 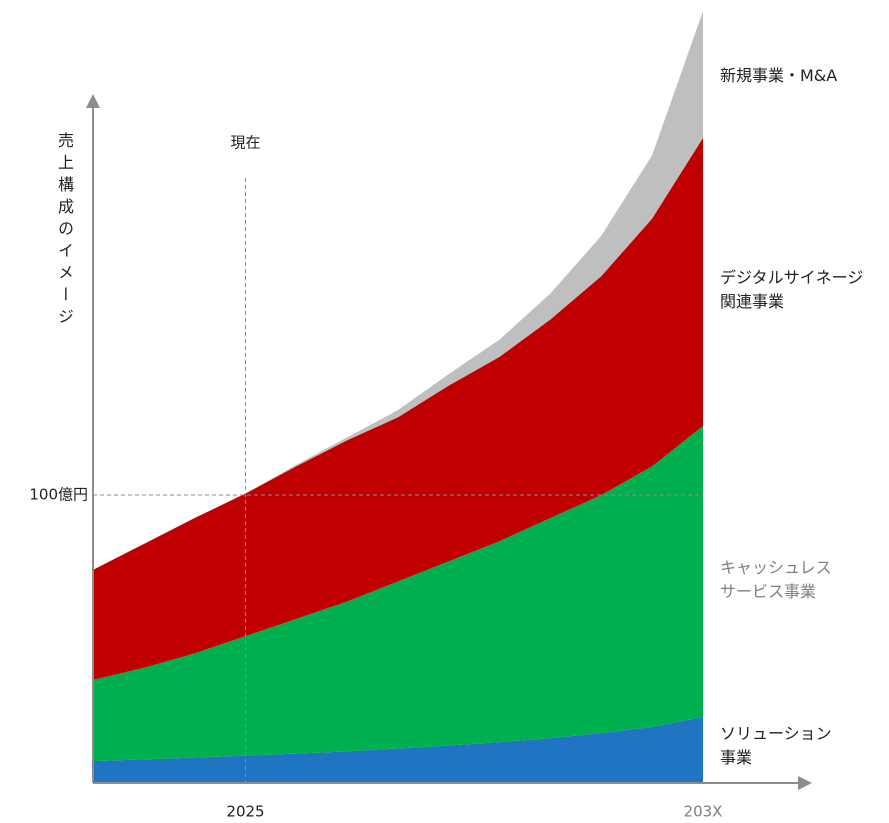 What do you see at coordinates (58, 495) in the screenshot?
I see `y-tick-label: 100億円` at bounding box center [58, 495].